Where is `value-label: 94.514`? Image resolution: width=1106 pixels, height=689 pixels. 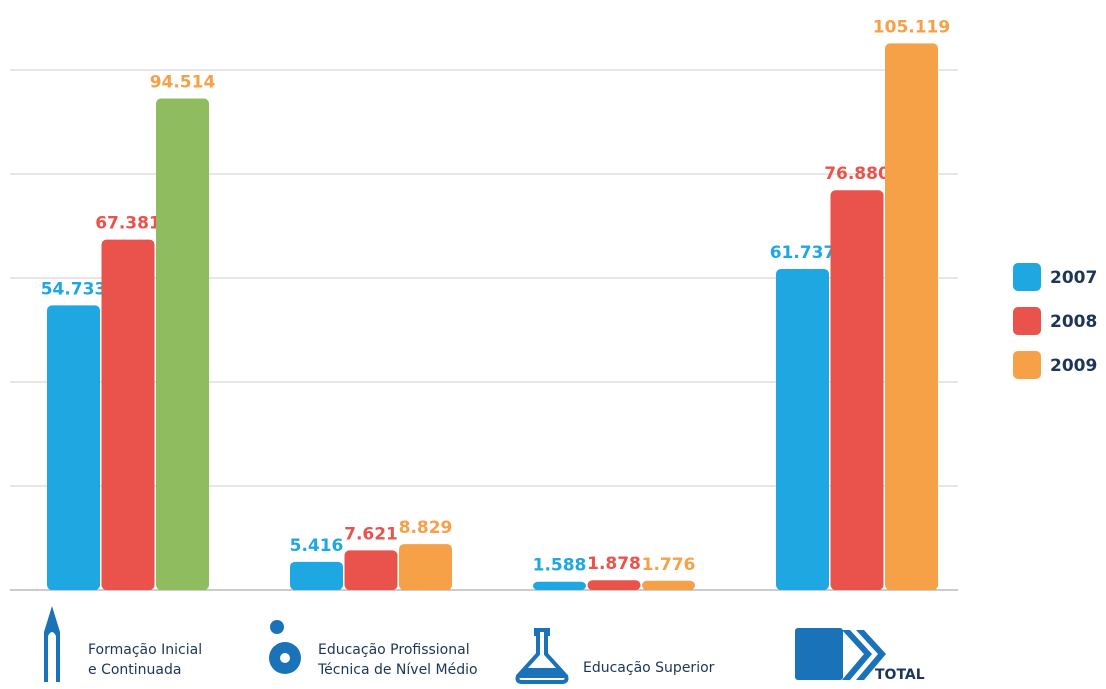
value-label: 94.514 is located at coordinates (183, 83).